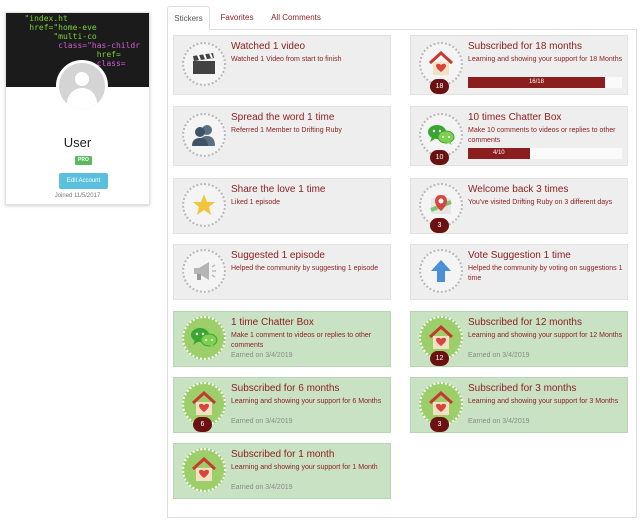 The height and width of the screenshot is (521, 640). I want to click on avatar, so click(82, 86).